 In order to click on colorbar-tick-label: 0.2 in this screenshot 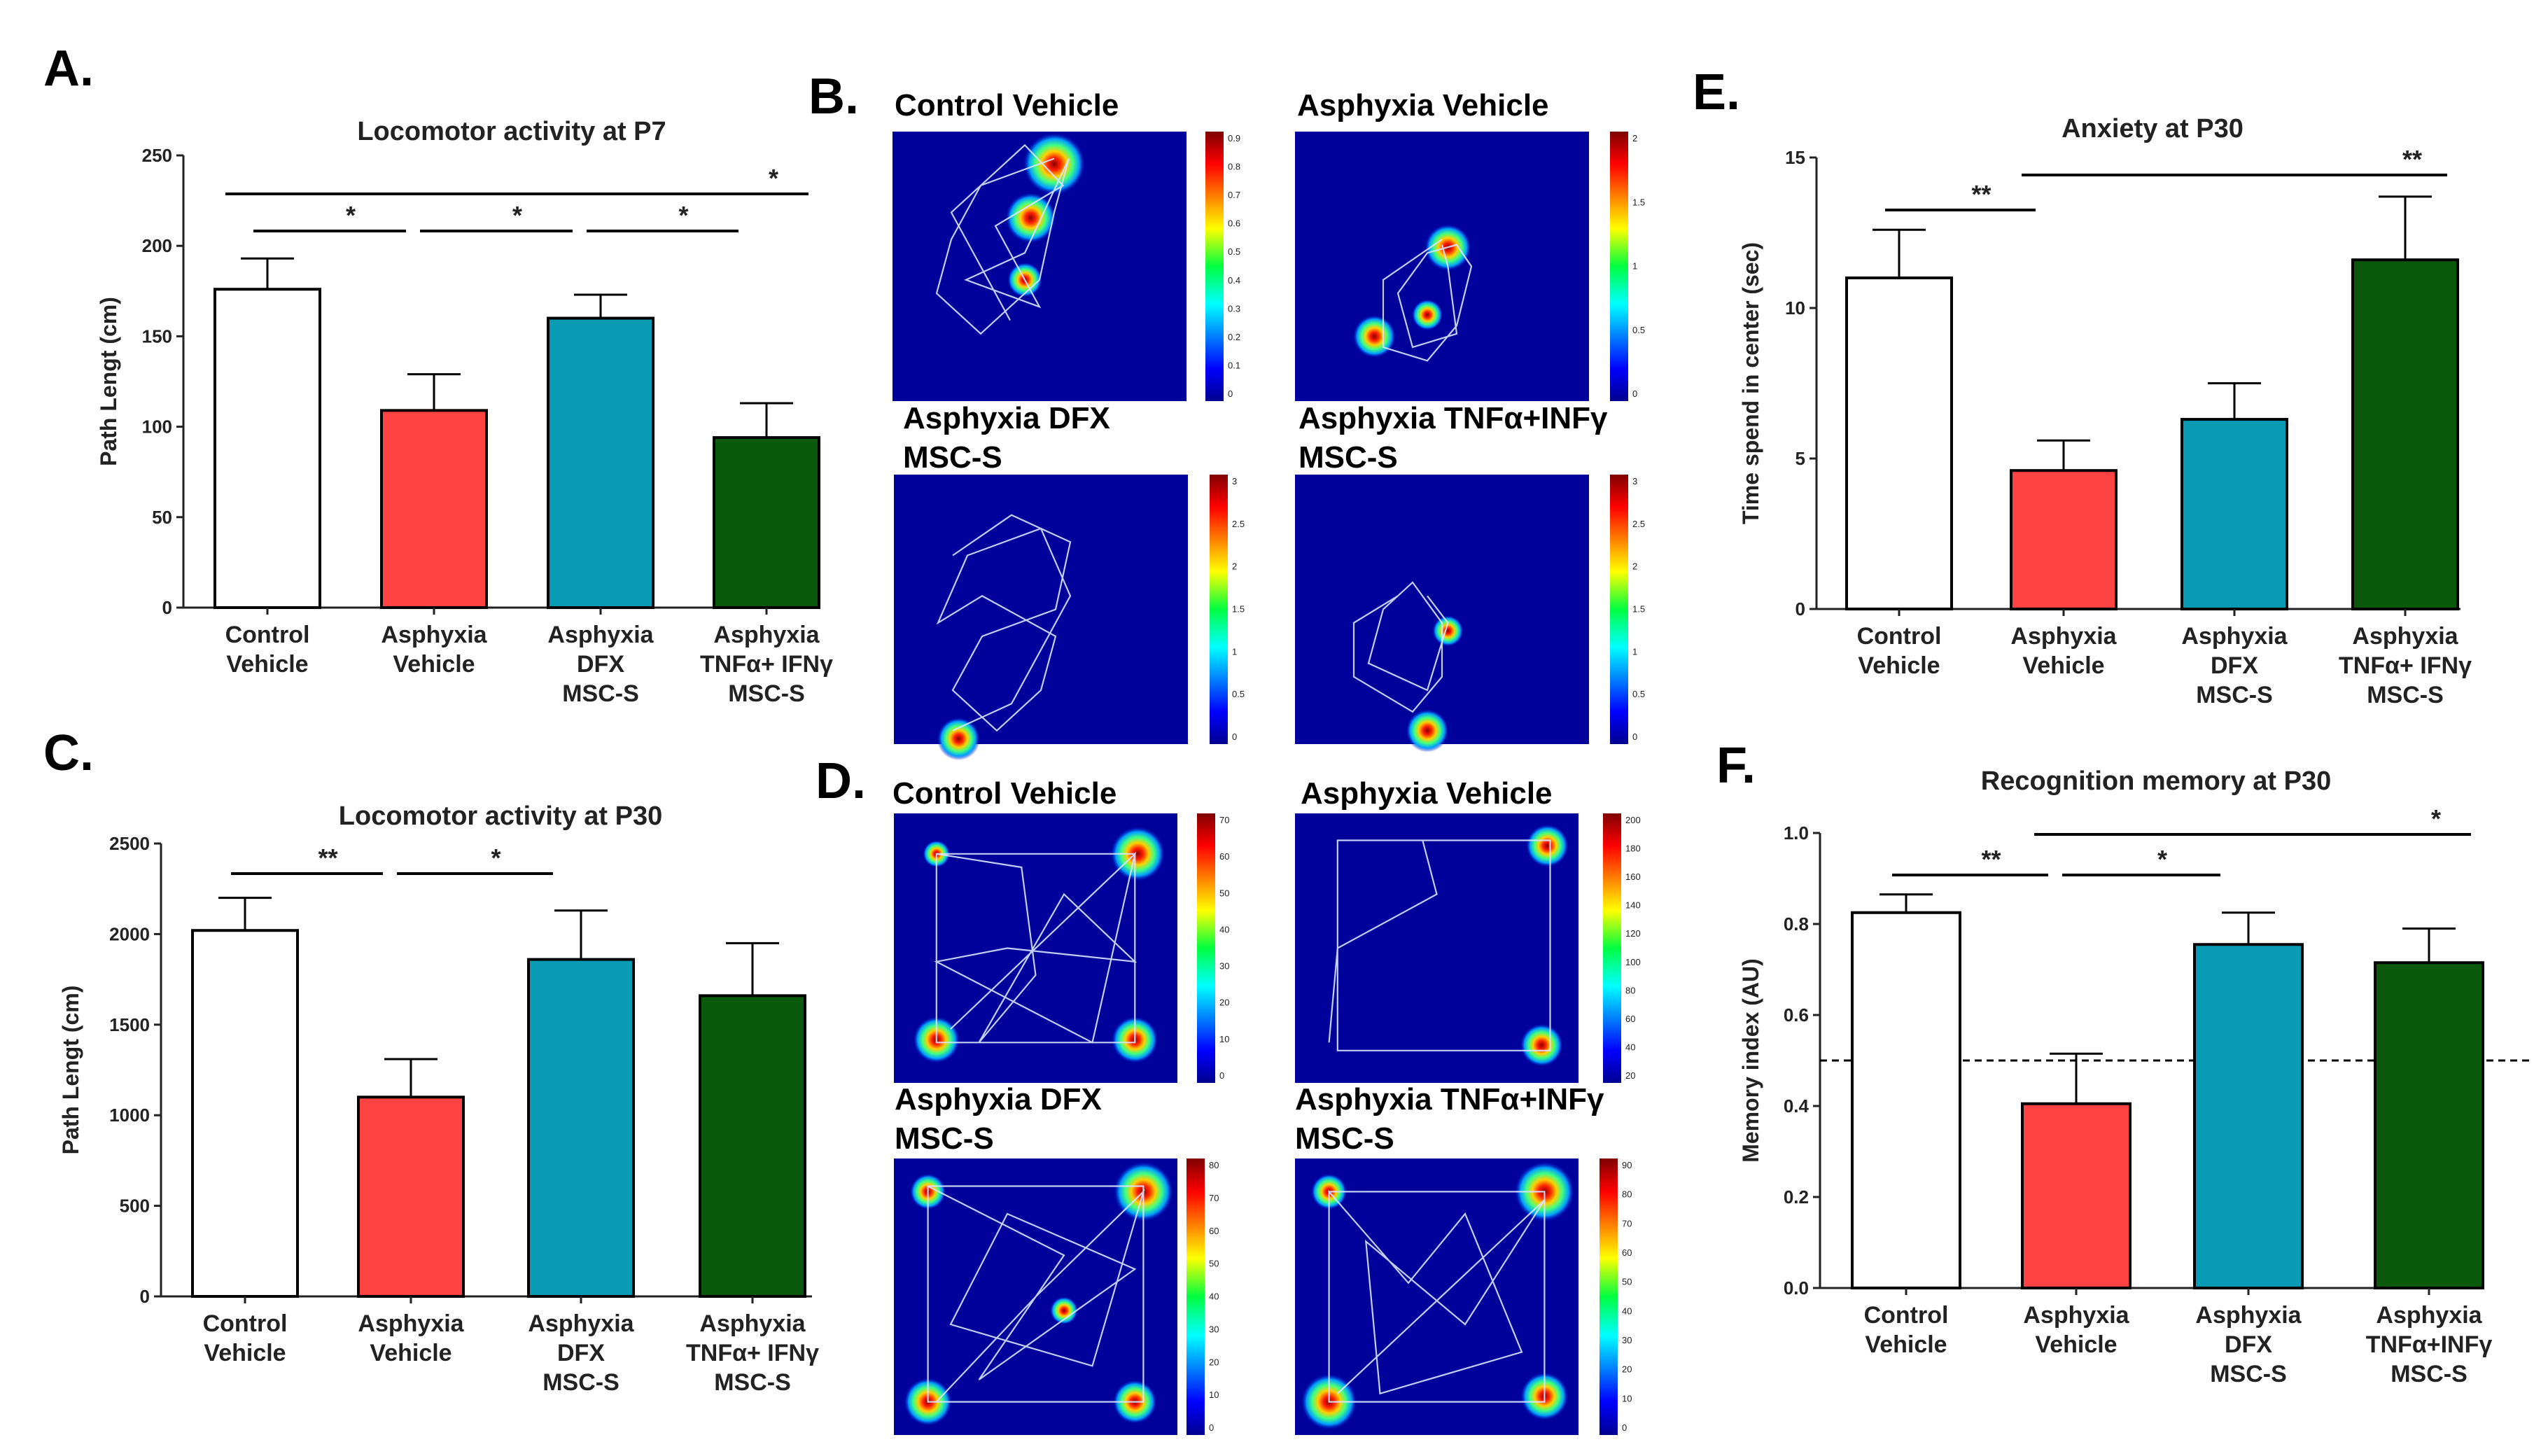, I will do `click(1234, 337)`.